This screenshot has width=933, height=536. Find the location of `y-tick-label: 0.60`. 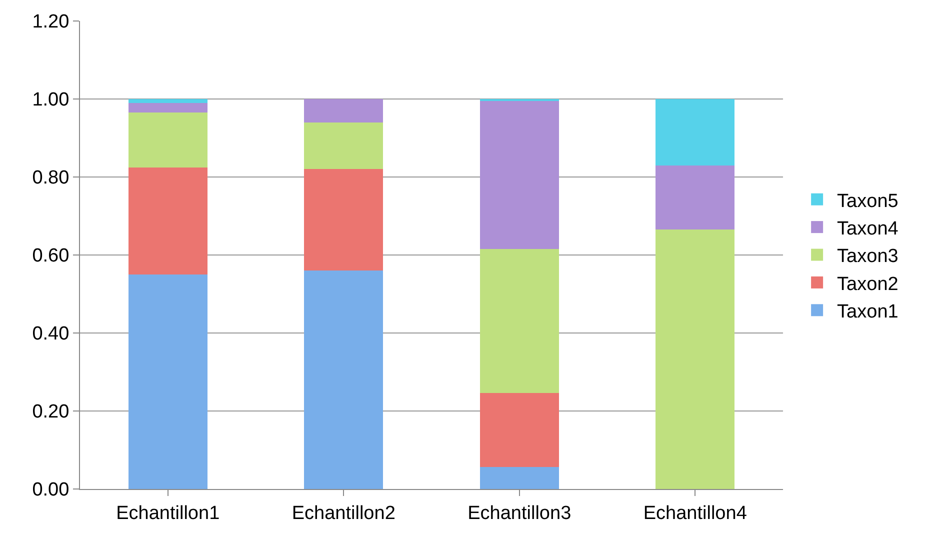

y-tick-label: 0.60 is located at coordinates (51, 256).